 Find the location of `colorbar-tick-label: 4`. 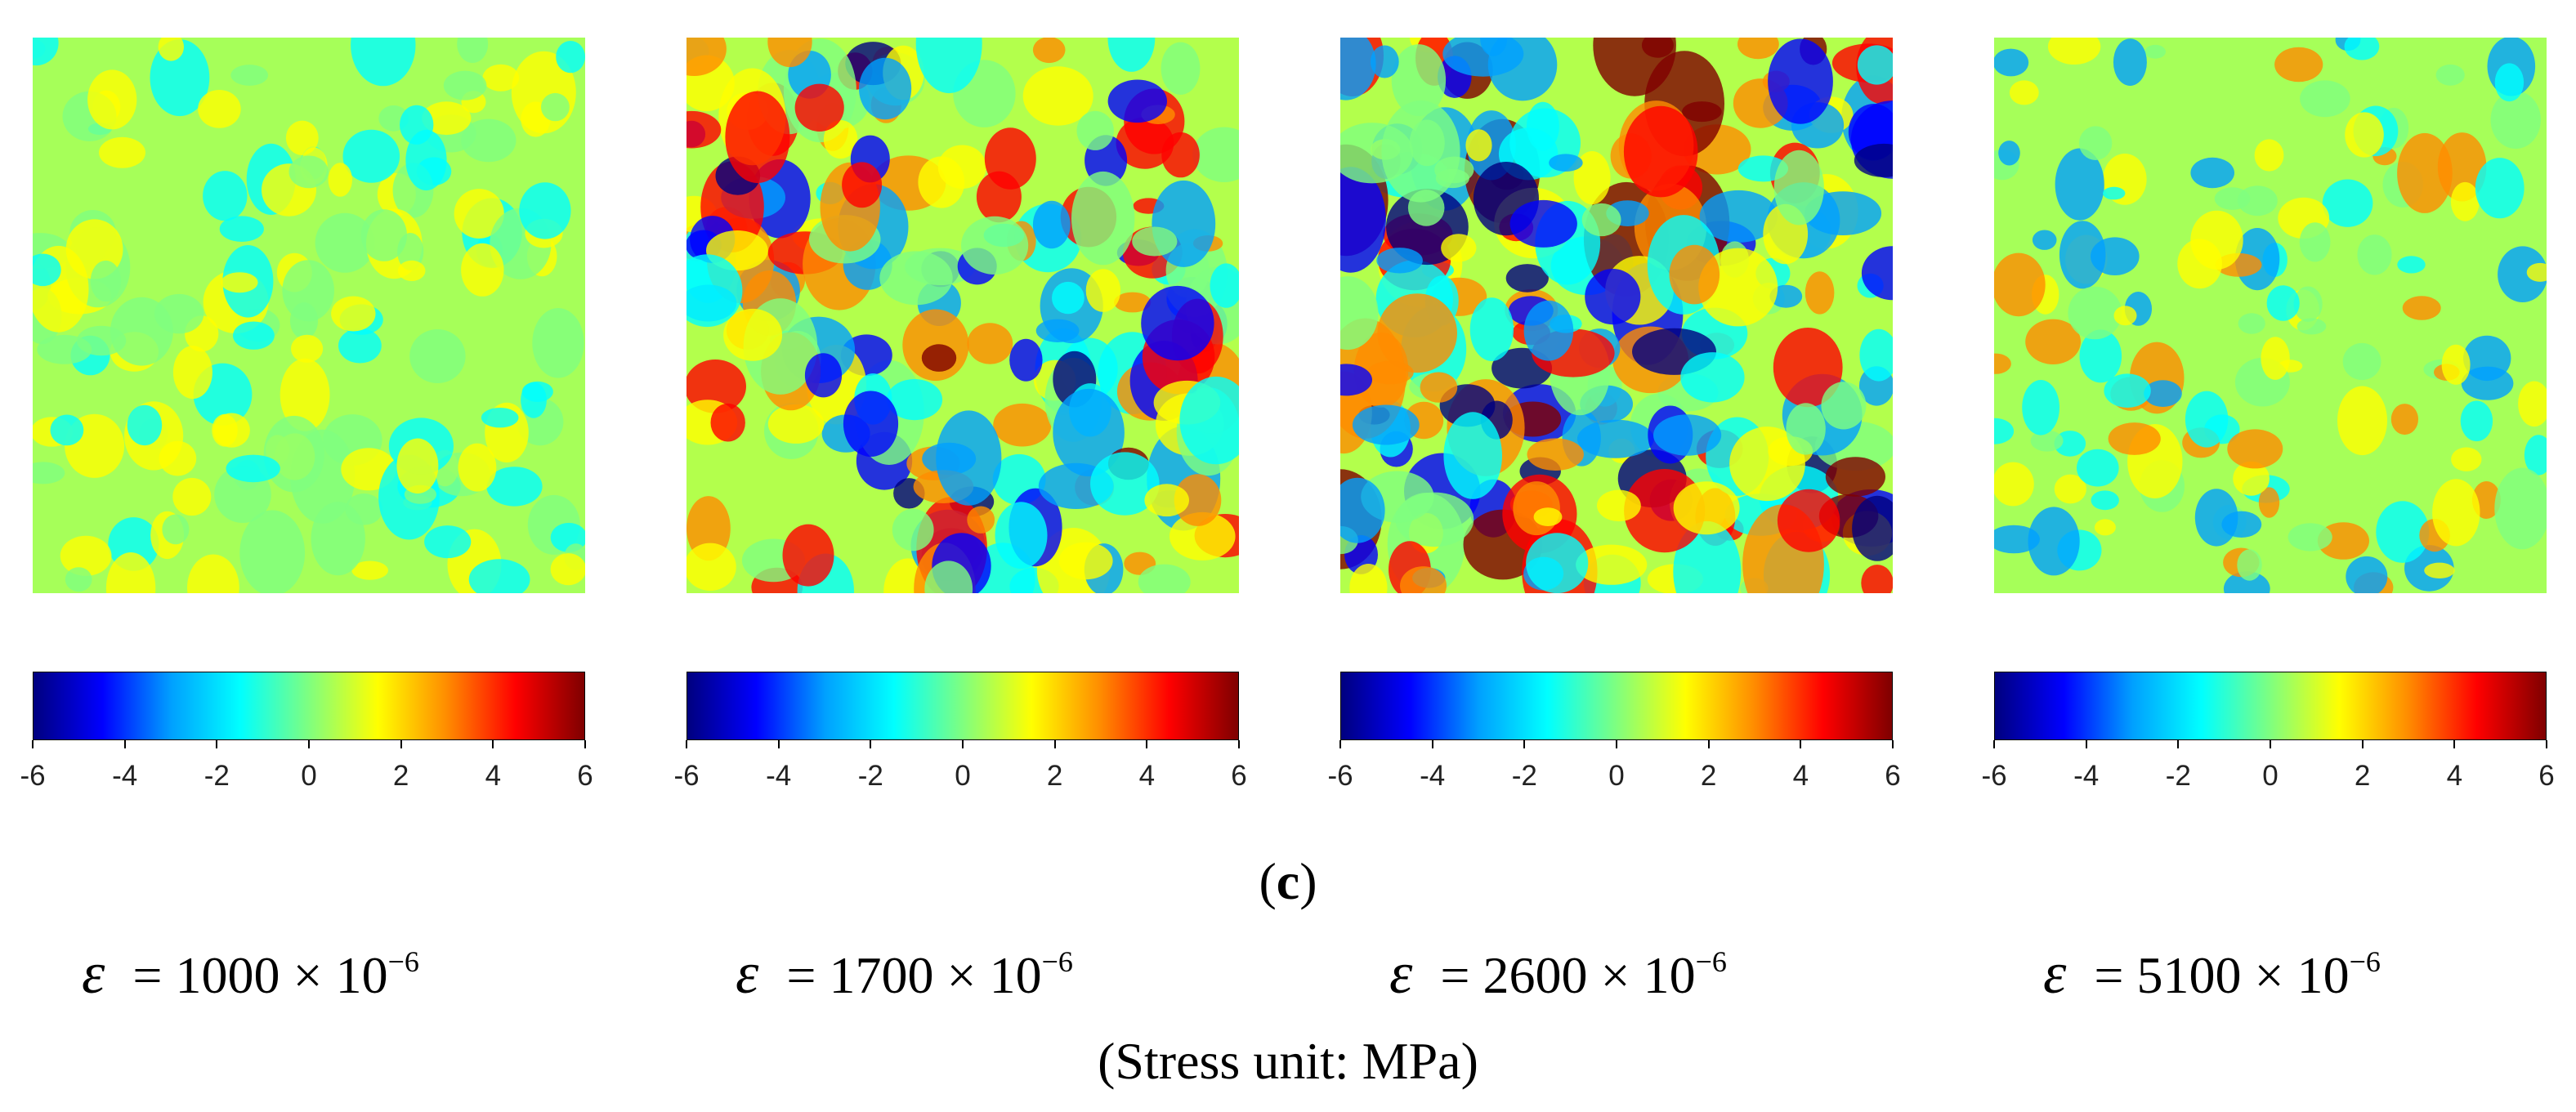

colorbar-tick-label: 4 is located at coordinates (2454, 776).